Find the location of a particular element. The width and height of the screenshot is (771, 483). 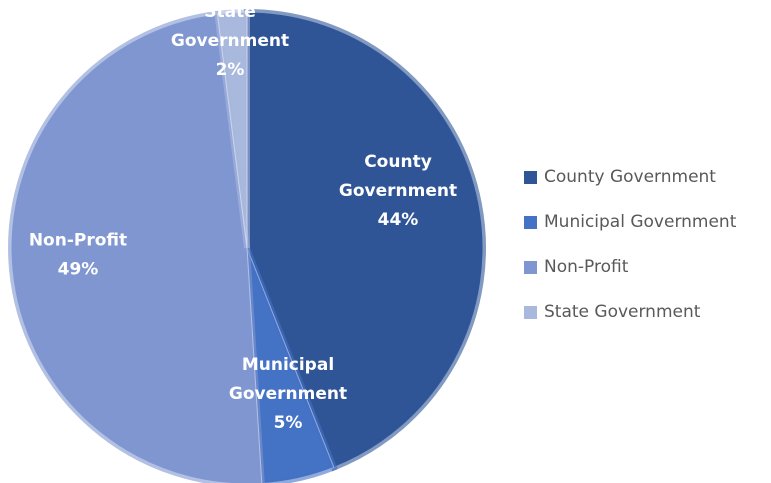

legend-item-municipal-government: Municipal Government is located at coordinates (644, 222).